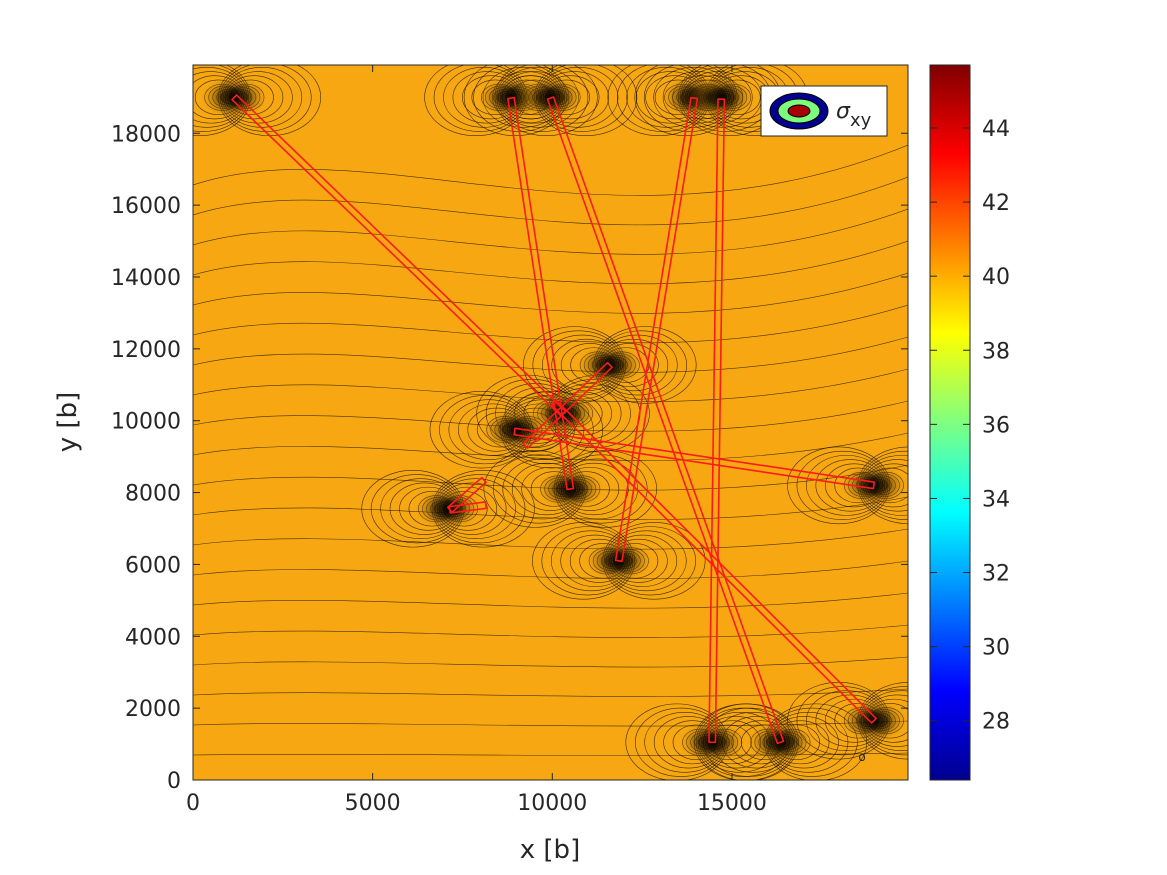 The width and height of the screenshot is (1167, 875). Describe the element at coordinates (193, 803) in the screenshot. I see `x-tick-label: 0` at that location.